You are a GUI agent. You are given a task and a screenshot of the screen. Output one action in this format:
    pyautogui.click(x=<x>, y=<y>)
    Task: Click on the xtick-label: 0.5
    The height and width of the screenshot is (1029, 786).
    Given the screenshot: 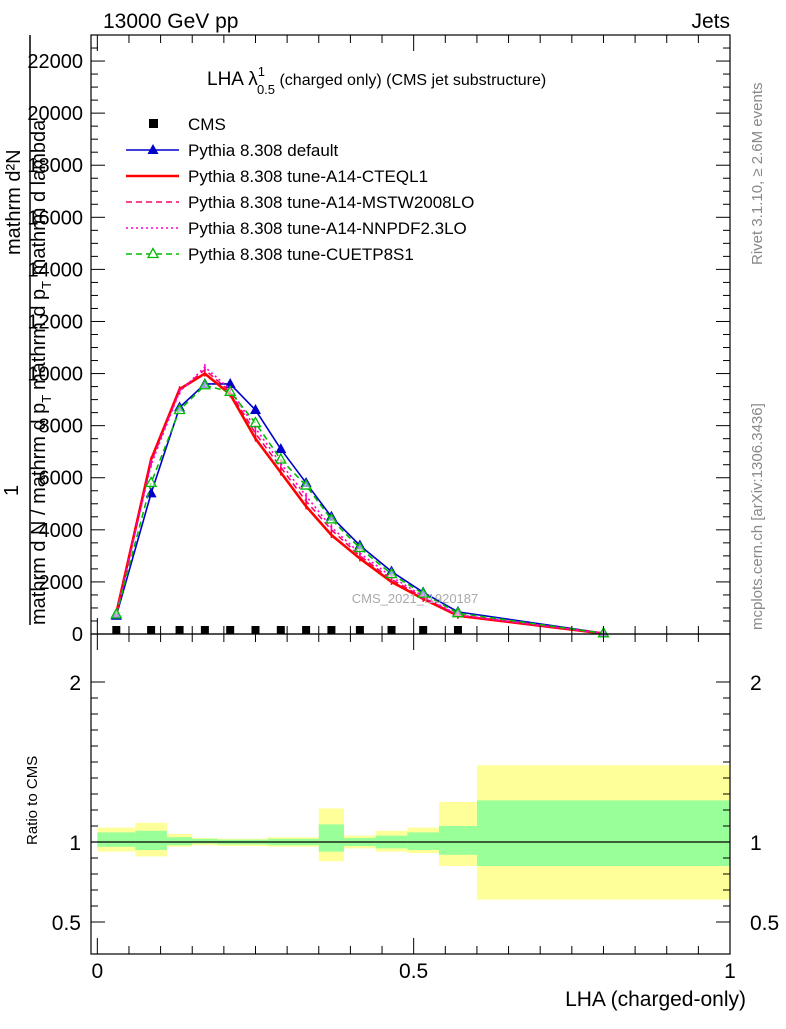 What is the action you would take?
    pyautogui.click(x=413, y=971)
    